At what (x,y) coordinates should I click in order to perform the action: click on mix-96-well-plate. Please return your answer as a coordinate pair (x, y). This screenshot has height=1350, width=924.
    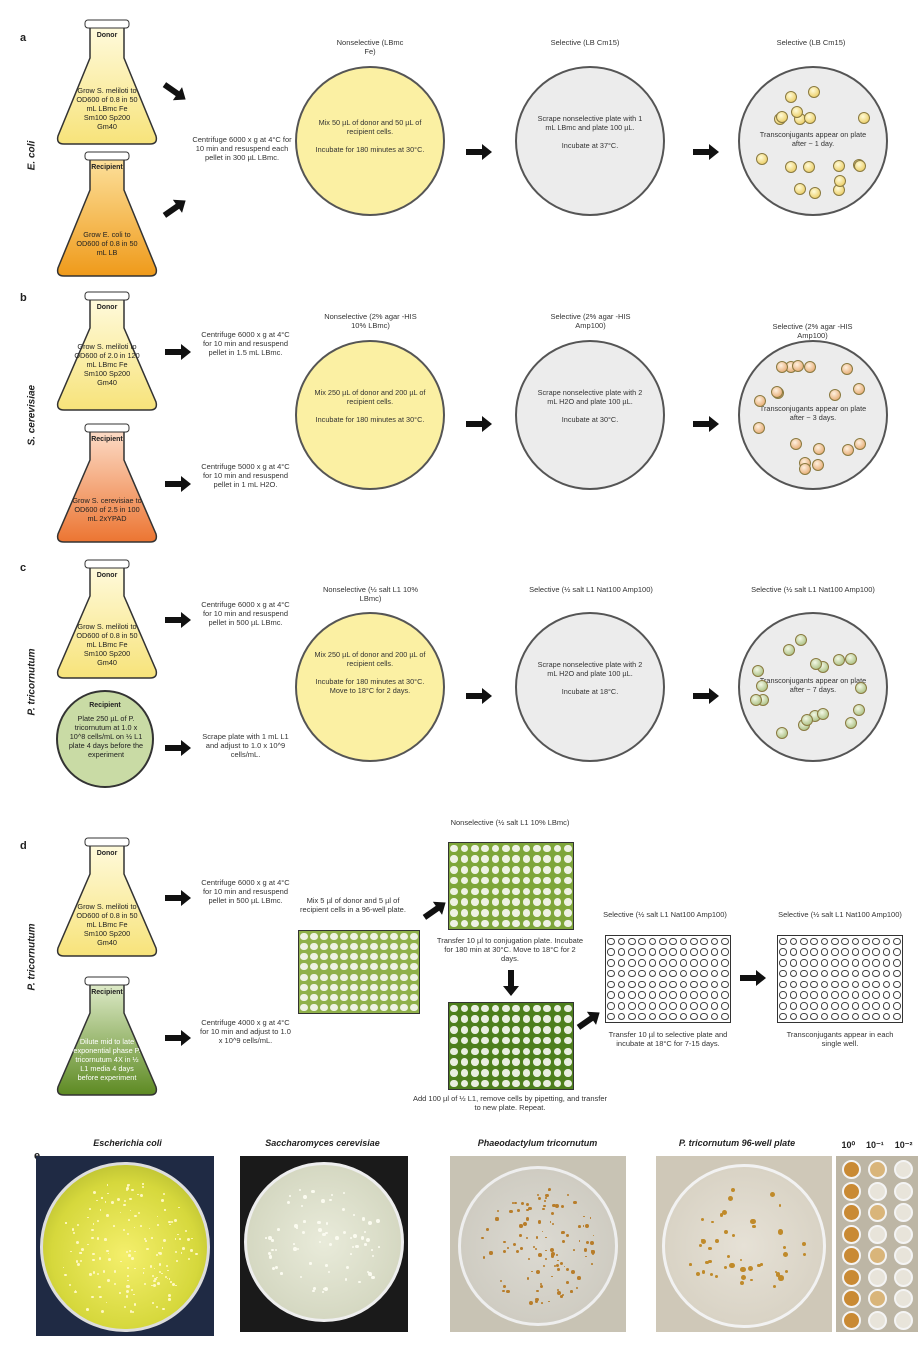
    Looking at the image, I should click on (359, 972).